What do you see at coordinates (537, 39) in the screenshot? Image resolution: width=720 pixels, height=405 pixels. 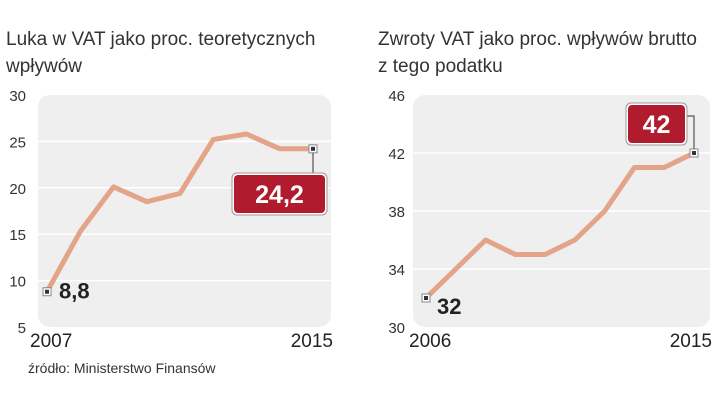 I see `right-chart-title-line1: Zwroty VAT jako proc. wpływów brutto` at bounding box center [537, 39].